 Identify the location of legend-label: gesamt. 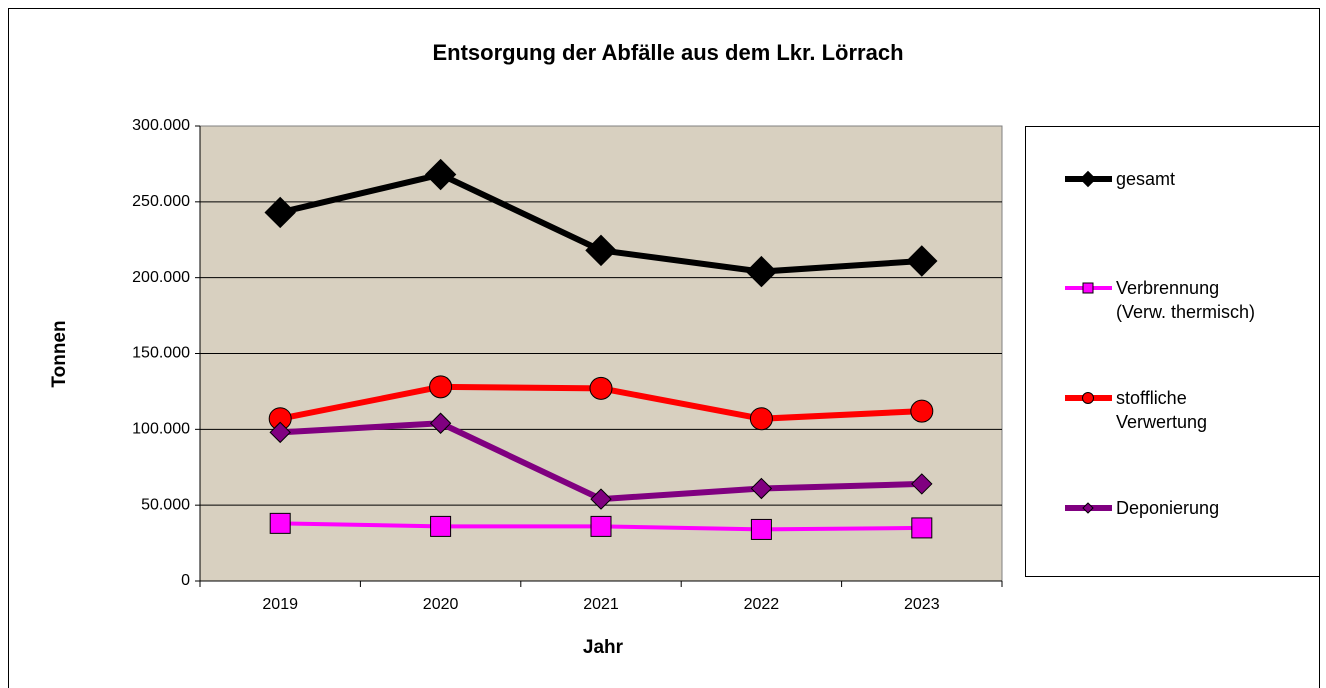
(1146, 179).